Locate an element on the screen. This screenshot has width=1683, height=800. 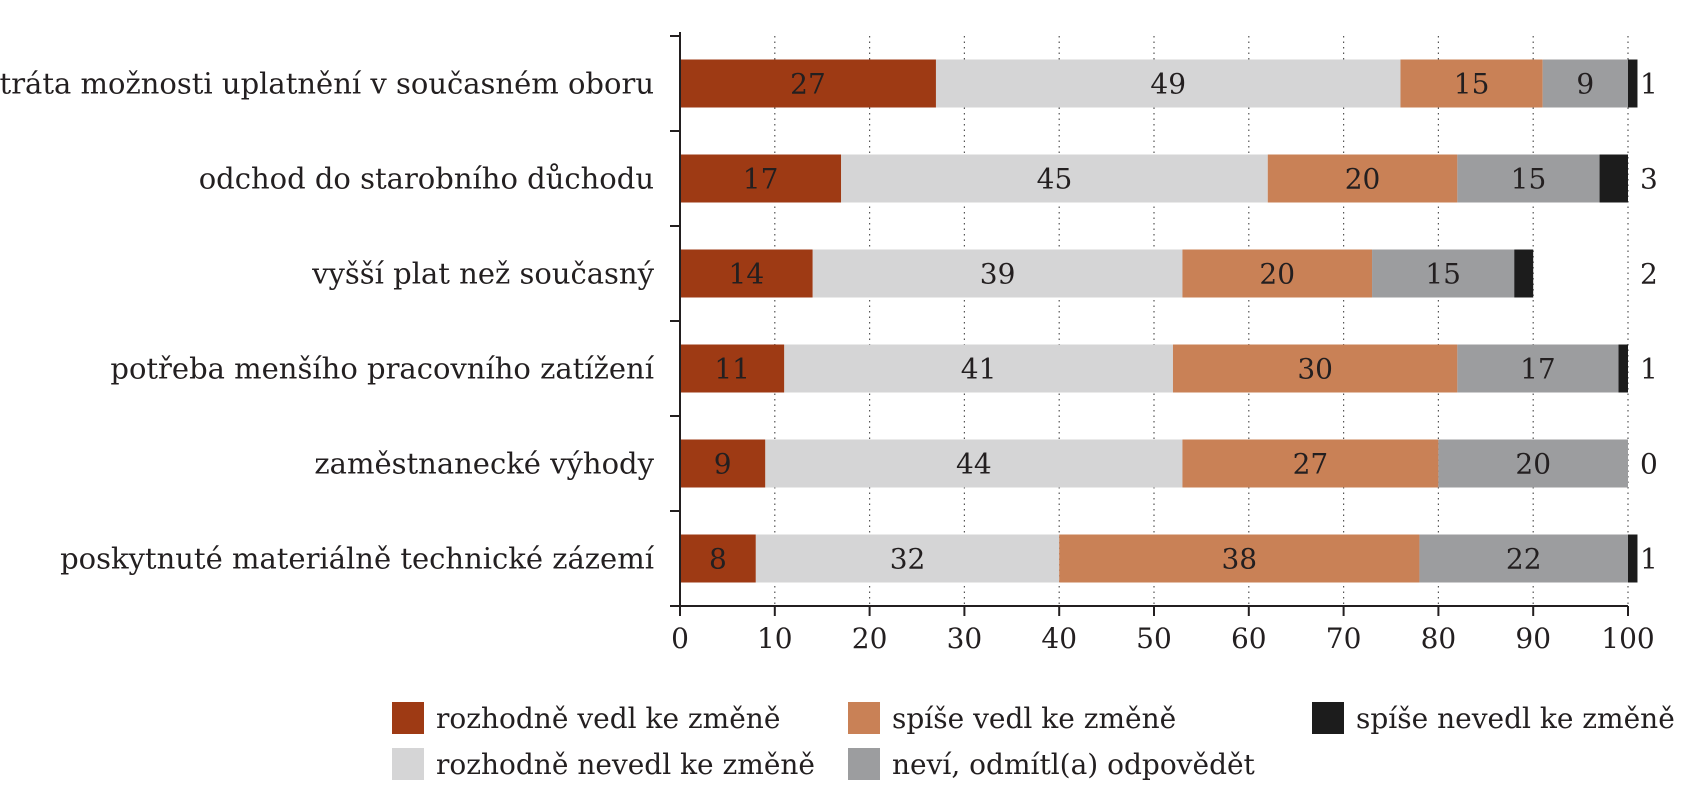
category-label: poskytnuté materiálně technické zázemí is located at coordinates (357, 559).